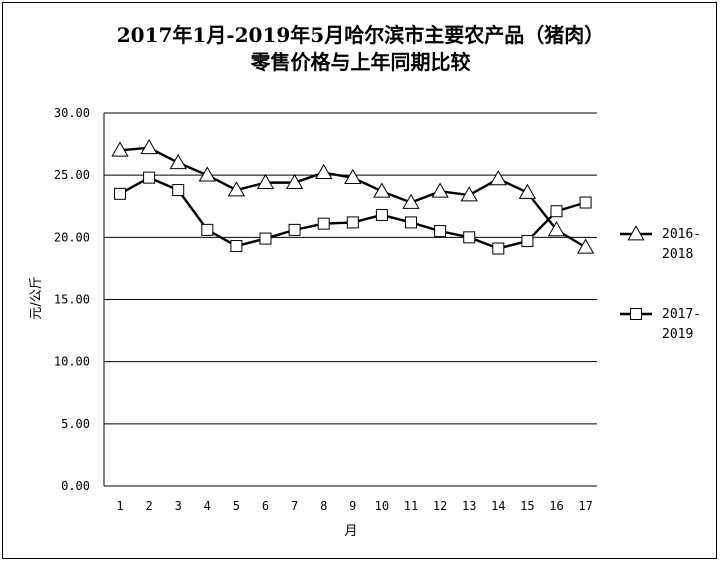 The width and height of the screenshot is (721, 563). Describe the element at coordinates (72, 175) in the screenshot. I see `y-tick-label: 25.00` at that location.